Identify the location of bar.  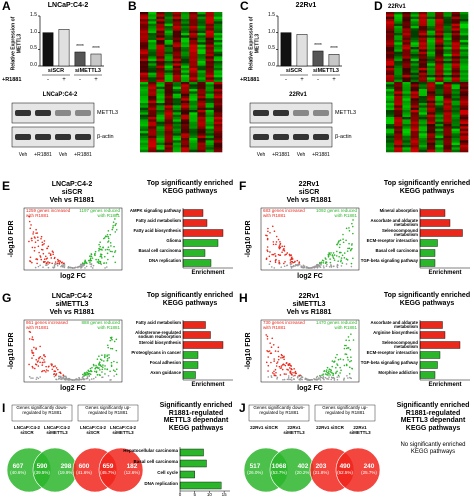
(302, 50).